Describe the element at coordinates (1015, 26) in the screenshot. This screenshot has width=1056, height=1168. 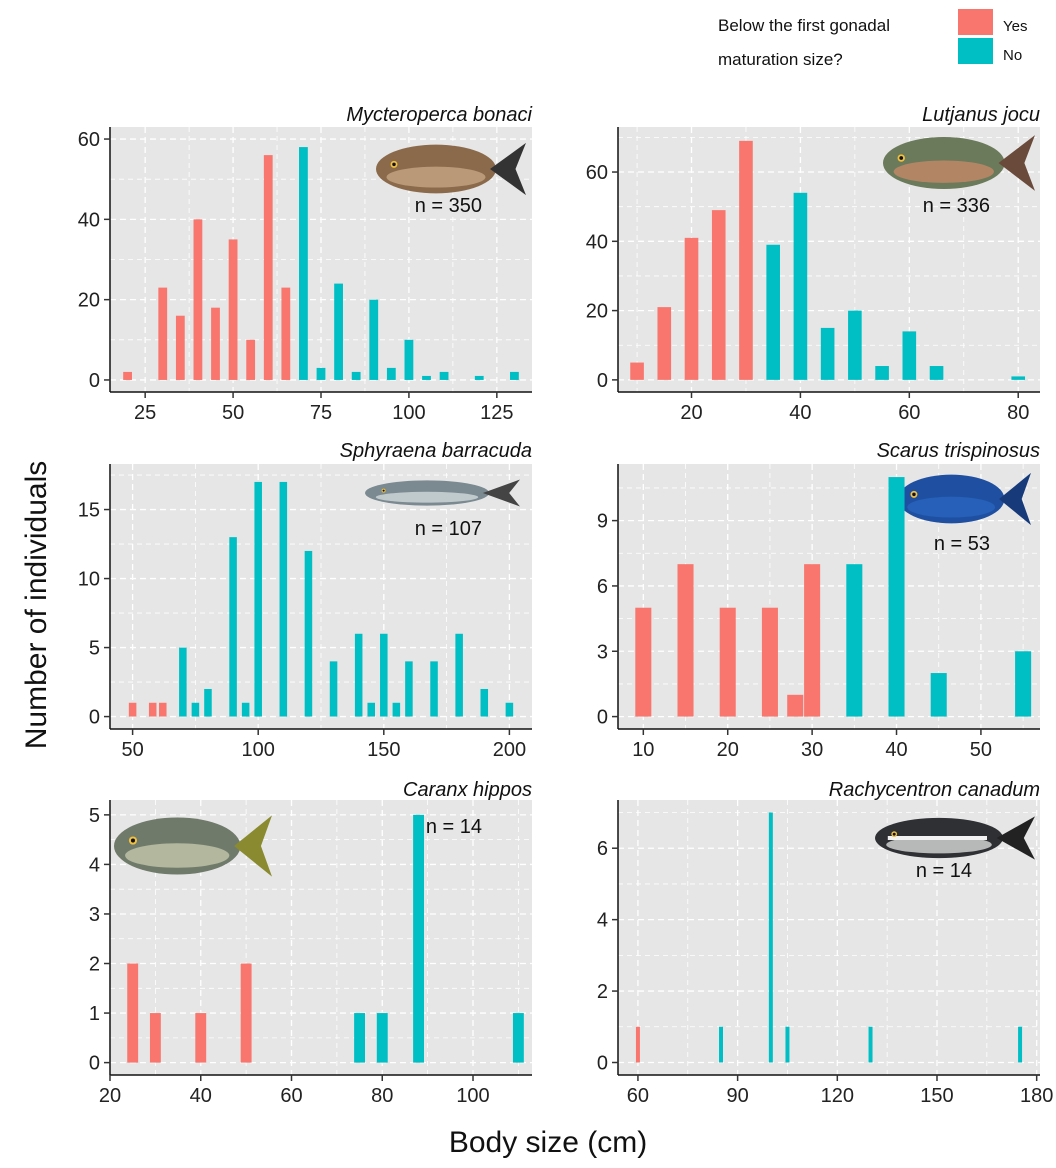
I see `legend-label-yes: Yes` at that location.